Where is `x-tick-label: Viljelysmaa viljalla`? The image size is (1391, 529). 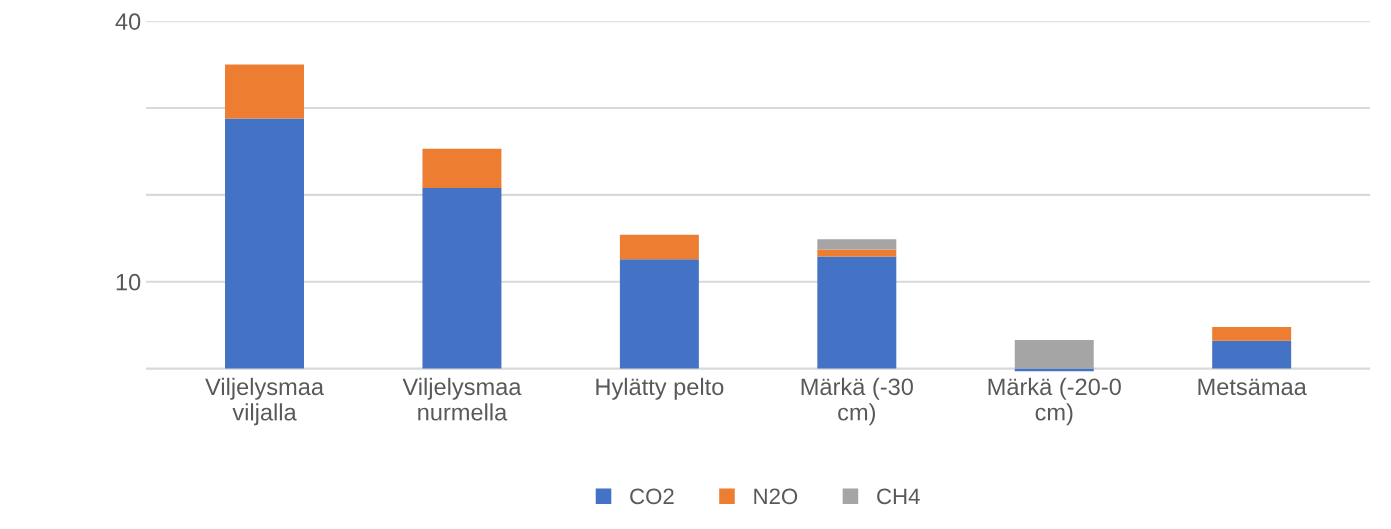 x-tick-label: Viljelysmaa viljalla is located at coordinates (265, 401).